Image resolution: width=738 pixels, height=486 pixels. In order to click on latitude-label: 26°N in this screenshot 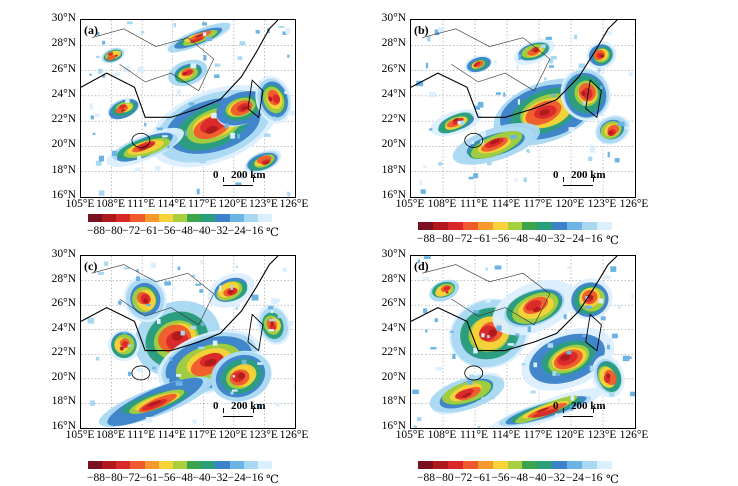, I will do `click(389, 69)`.